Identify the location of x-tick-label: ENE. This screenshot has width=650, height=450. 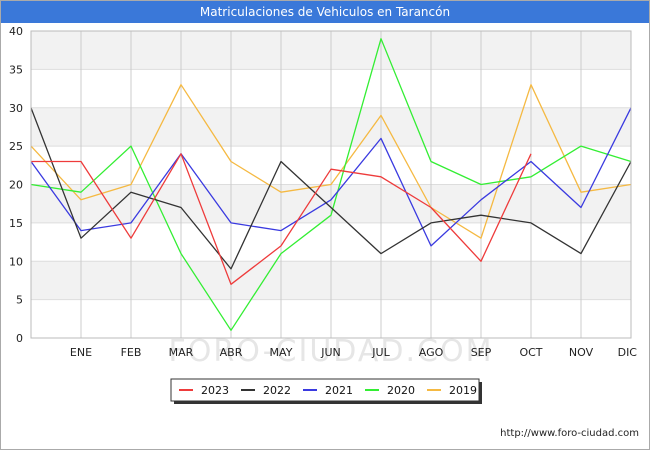
(81, 352).